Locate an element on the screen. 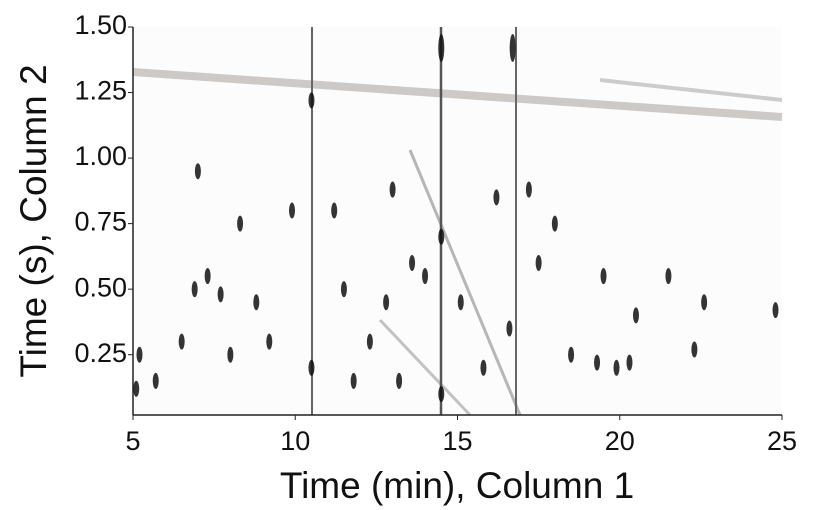  x-tick-label: 25 is located at coordinates (782, 441).